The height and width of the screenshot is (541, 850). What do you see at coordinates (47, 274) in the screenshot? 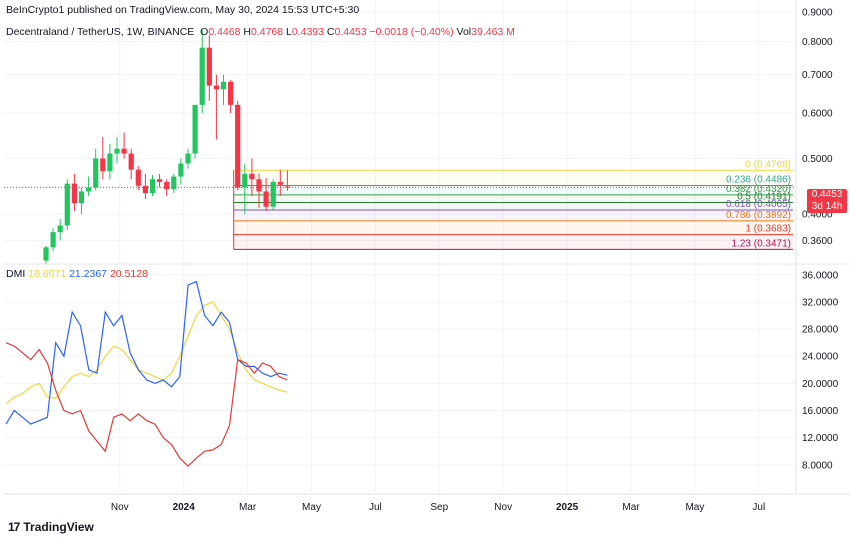
I see `adx-value: 18.6671` at bounding box center [47, 274].